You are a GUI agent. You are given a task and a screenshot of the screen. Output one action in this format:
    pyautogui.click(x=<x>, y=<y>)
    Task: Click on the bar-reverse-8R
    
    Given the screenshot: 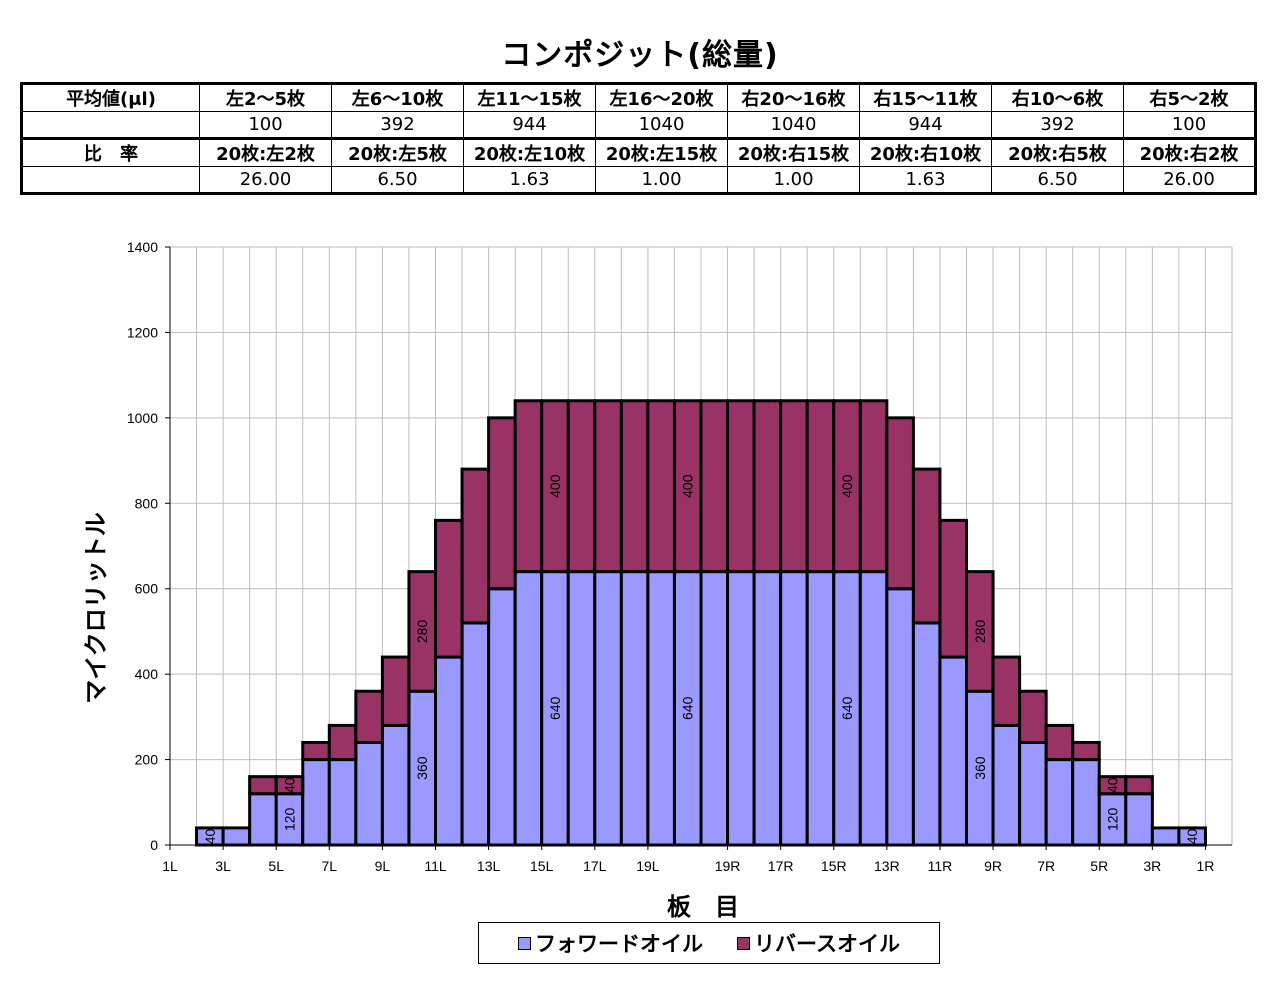 What is the action you would take?
    pyautogui.click(x=1033, y=716)
    